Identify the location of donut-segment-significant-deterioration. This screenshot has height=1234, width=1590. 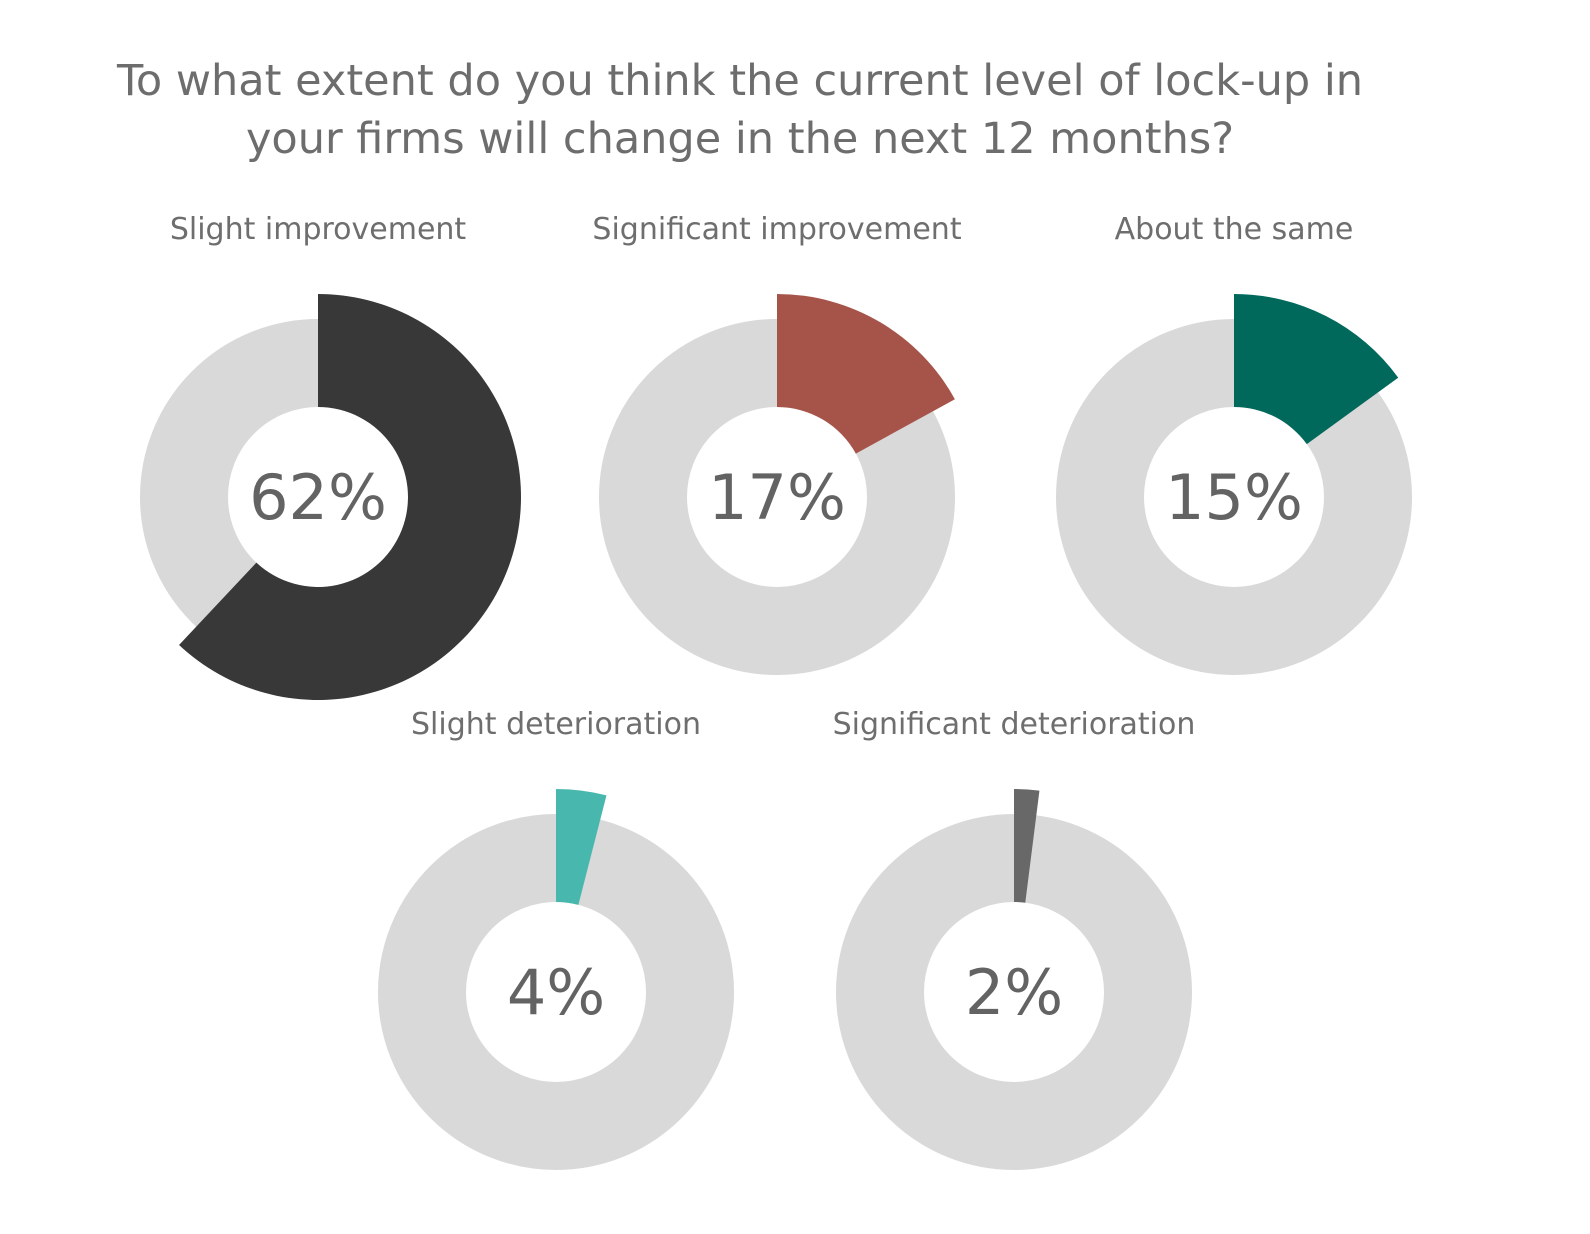
(1027, 846).